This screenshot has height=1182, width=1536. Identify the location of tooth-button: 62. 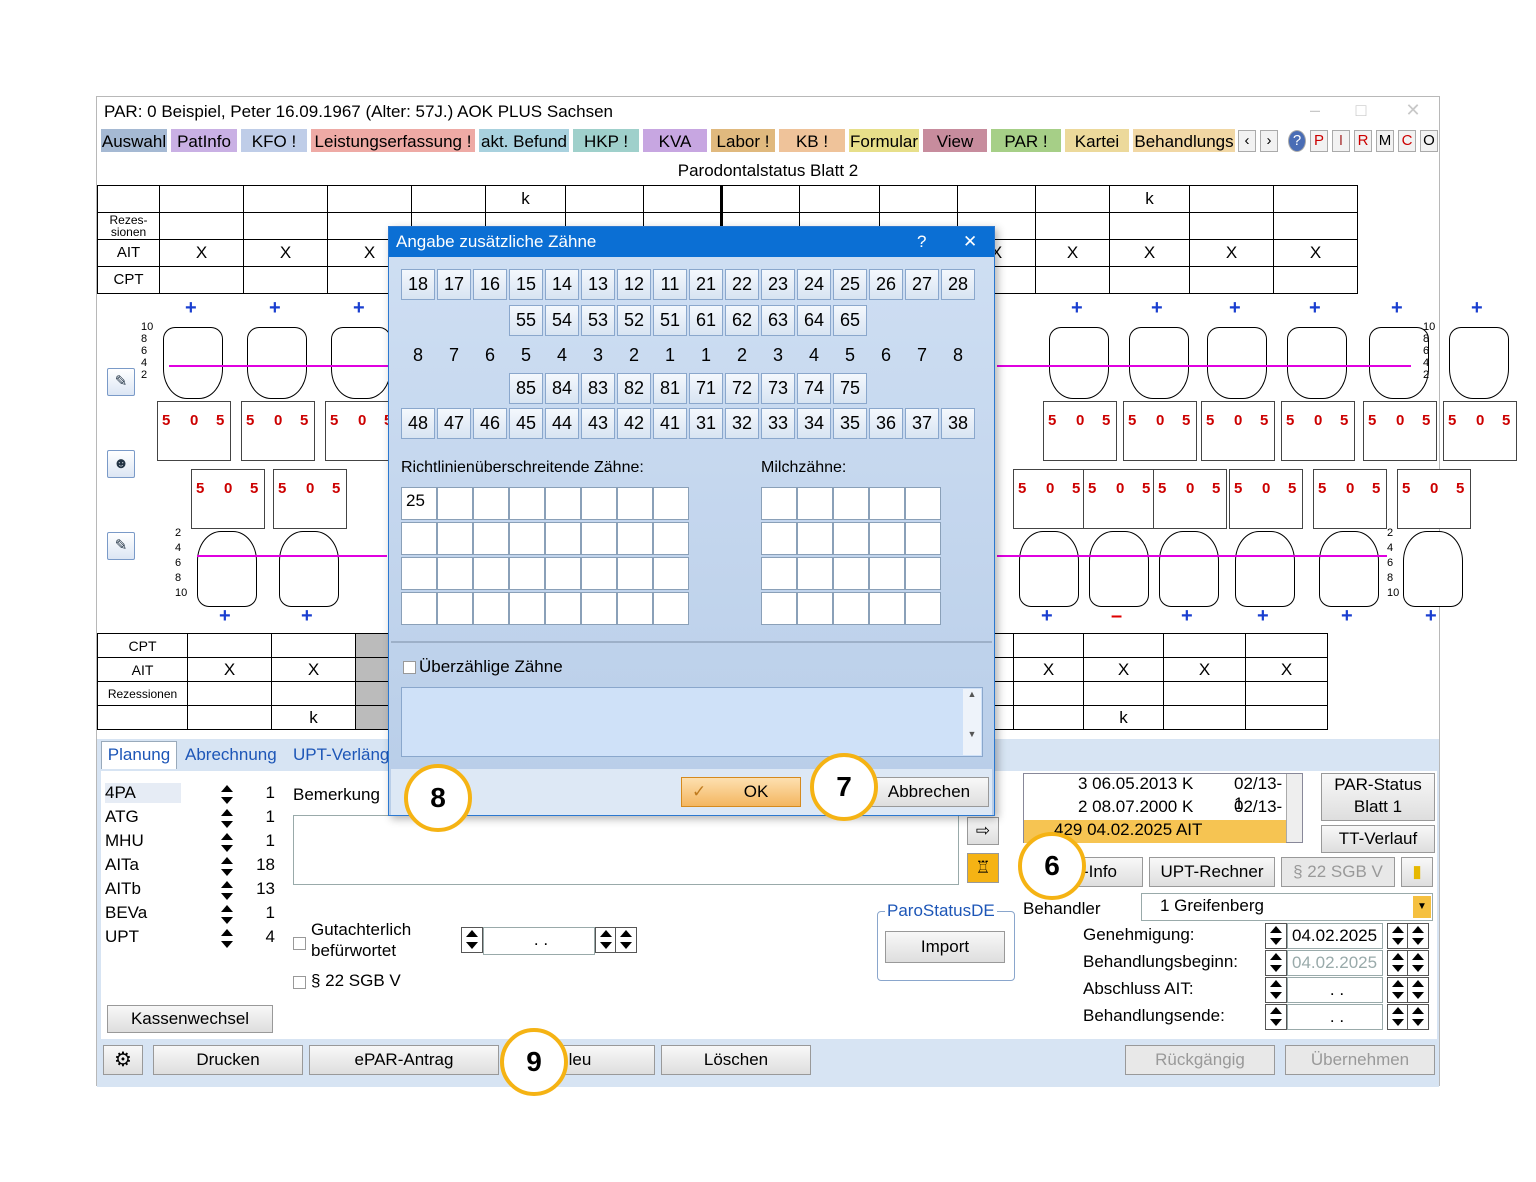
(742, 320).